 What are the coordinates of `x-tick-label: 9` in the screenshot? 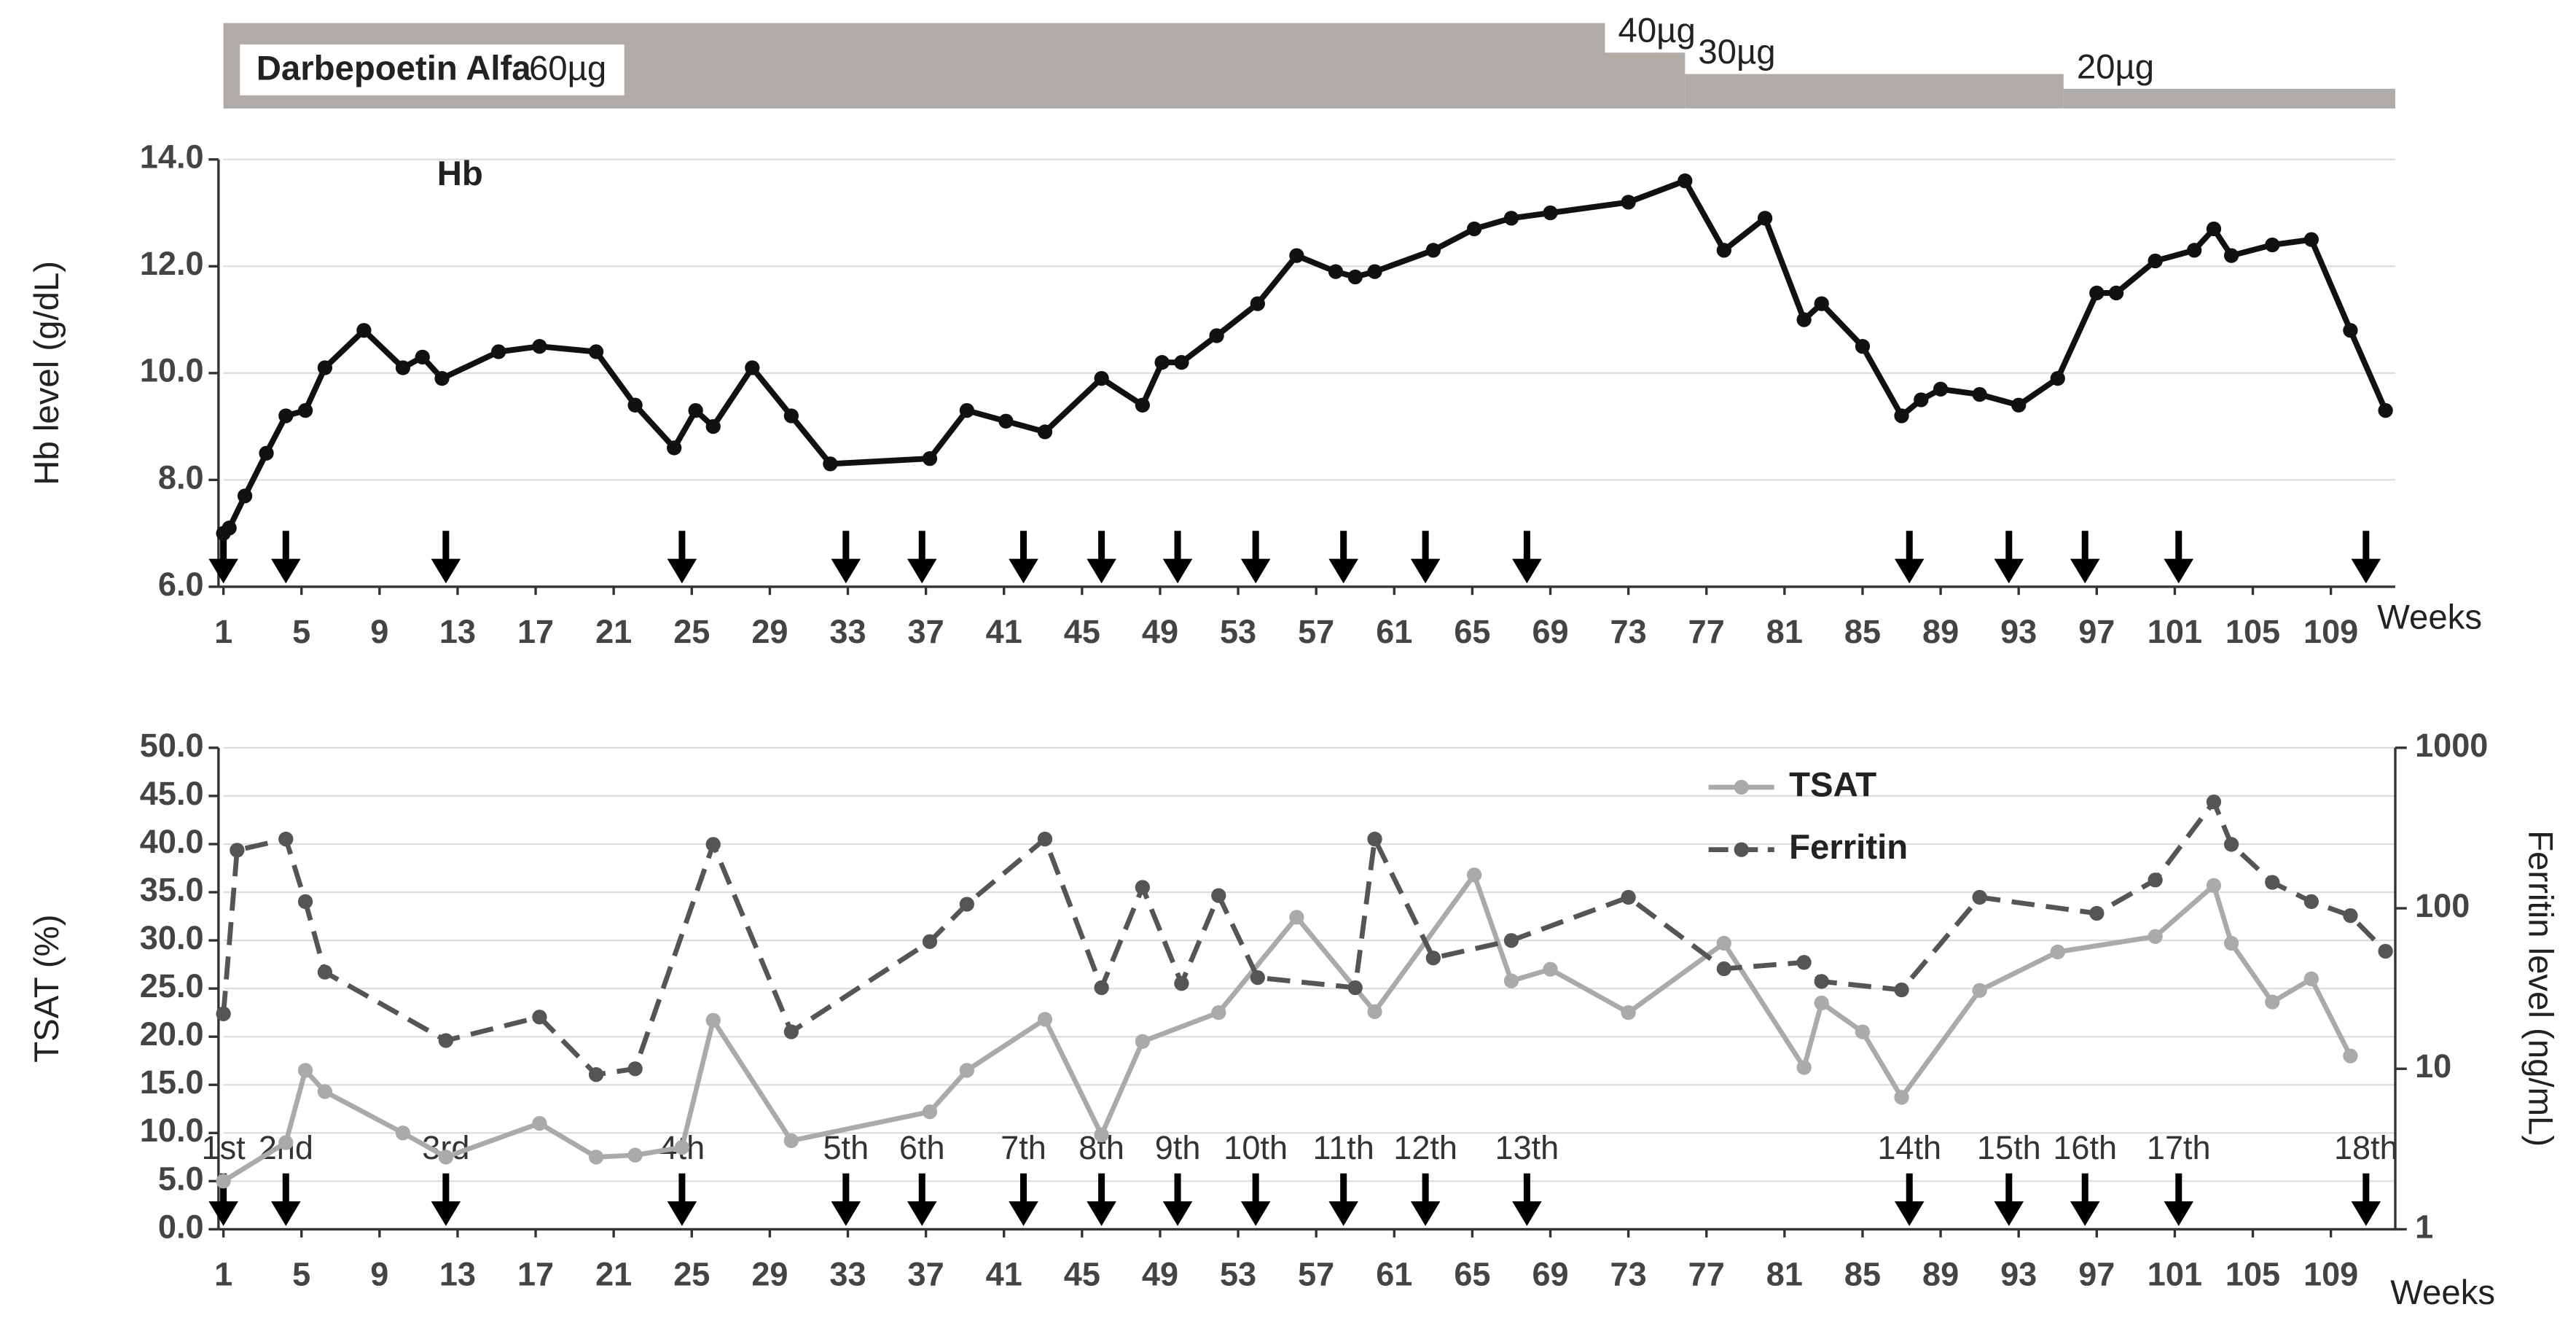 It's located at (379, 1274).